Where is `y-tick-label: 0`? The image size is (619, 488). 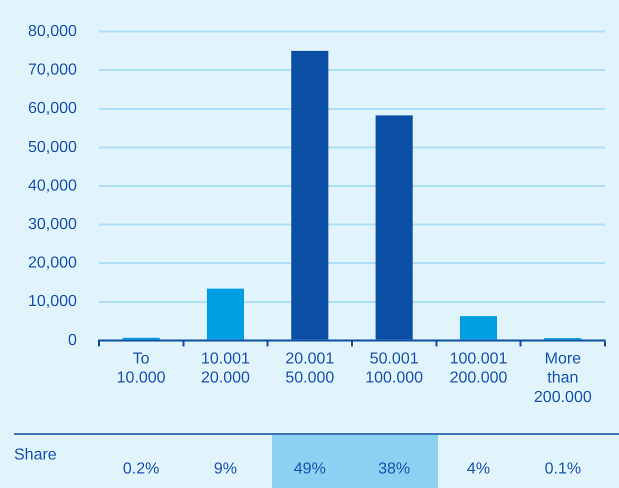
y-tick-label: 0 is located at coordinates (73, 340).